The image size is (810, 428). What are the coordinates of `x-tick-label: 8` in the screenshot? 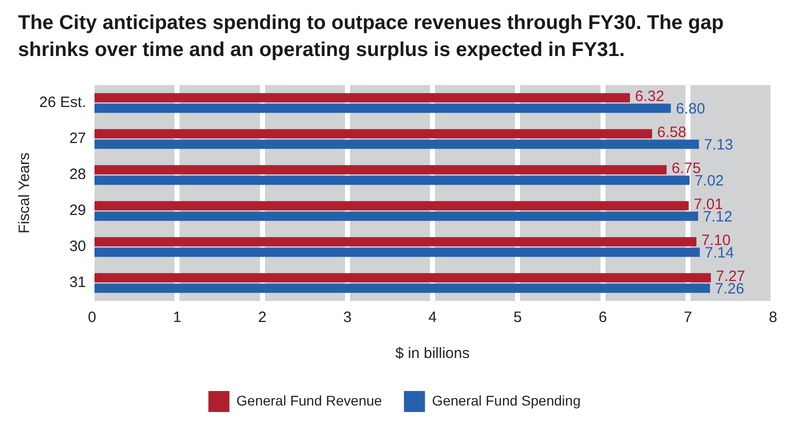 It's located at (773, 317).